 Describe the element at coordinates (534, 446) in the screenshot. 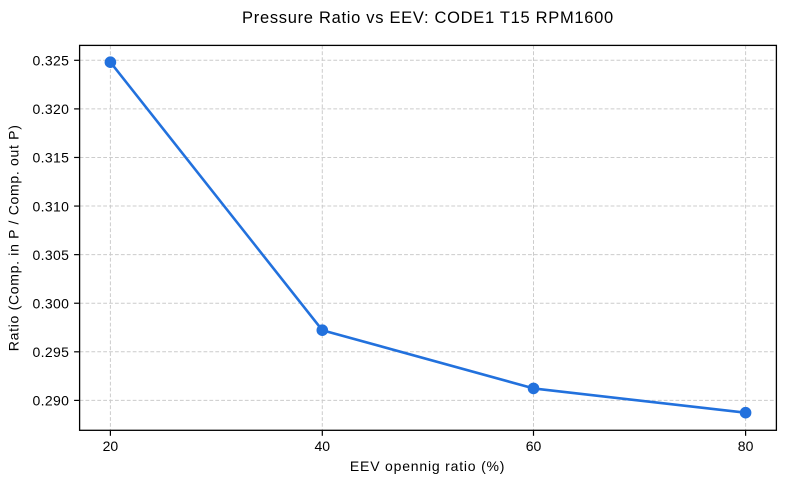

I see `svg-text: 60` at that location.